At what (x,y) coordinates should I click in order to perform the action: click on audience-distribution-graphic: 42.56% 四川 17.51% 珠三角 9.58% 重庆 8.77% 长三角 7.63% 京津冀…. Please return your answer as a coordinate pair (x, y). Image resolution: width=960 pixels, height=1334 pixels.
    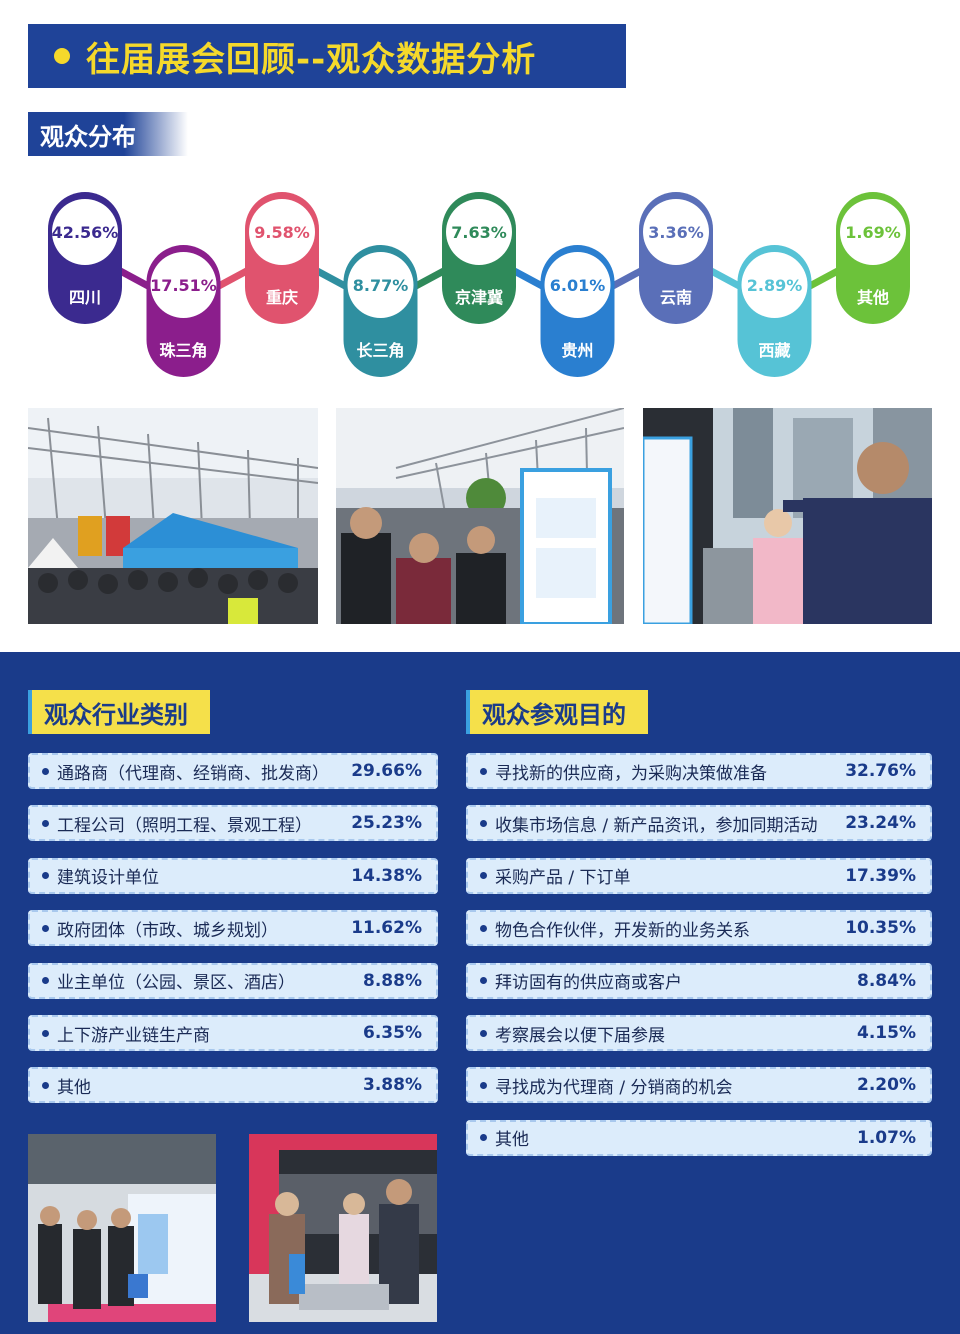
    Looking at the image, I should click on (479, 284).